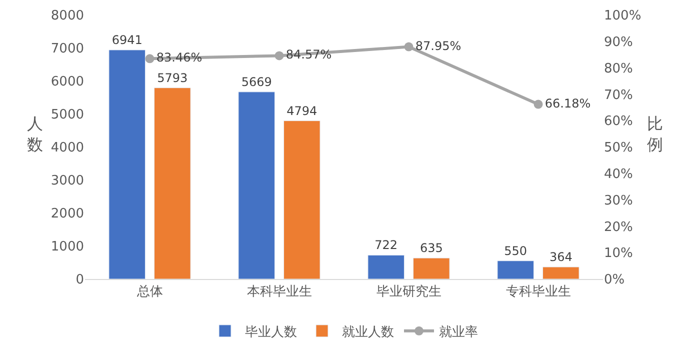 This screenshot has width=693, height=354. What do you see at coordinates (179, 57) in the screenshot?
I see `data-label: 83.46%` at bounding box center [179, 57].